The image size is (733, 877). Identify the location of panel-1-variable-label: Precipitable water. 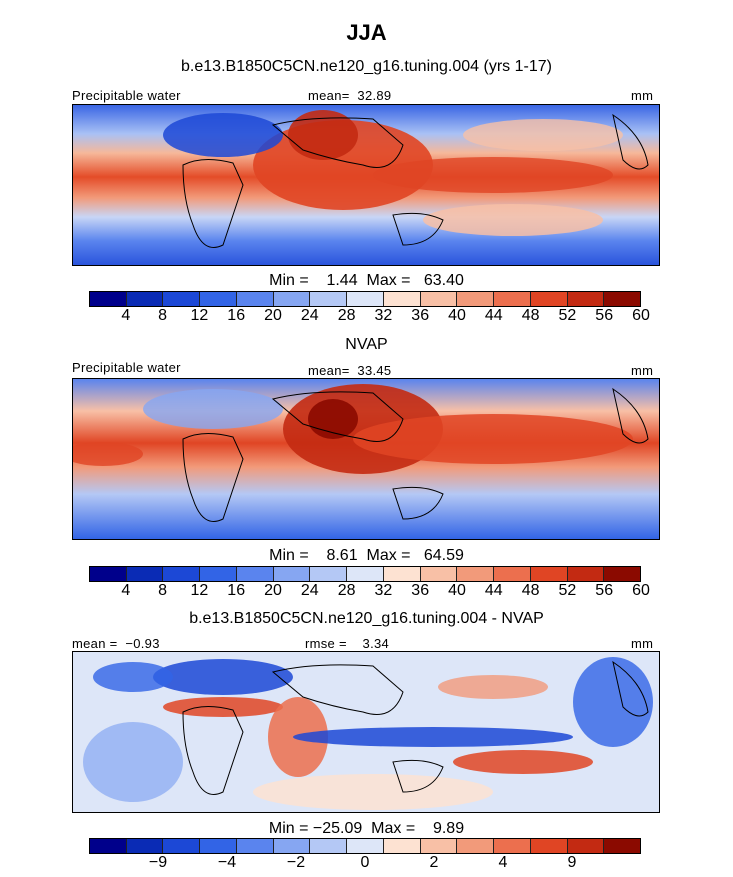
(126, 95).